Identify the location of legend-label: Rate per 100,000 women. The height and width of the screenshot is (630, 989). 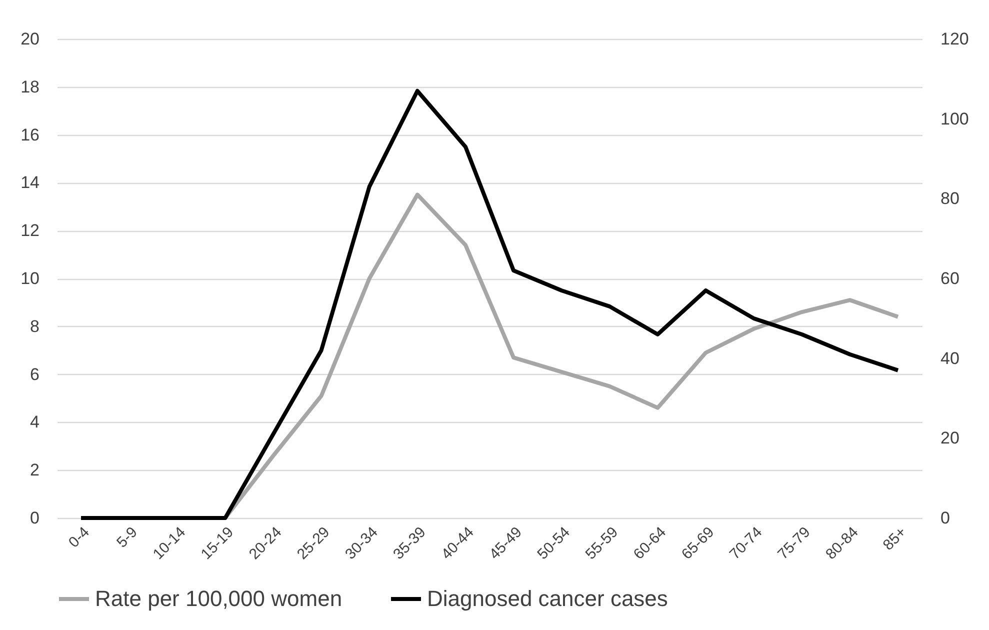
(218, 598).